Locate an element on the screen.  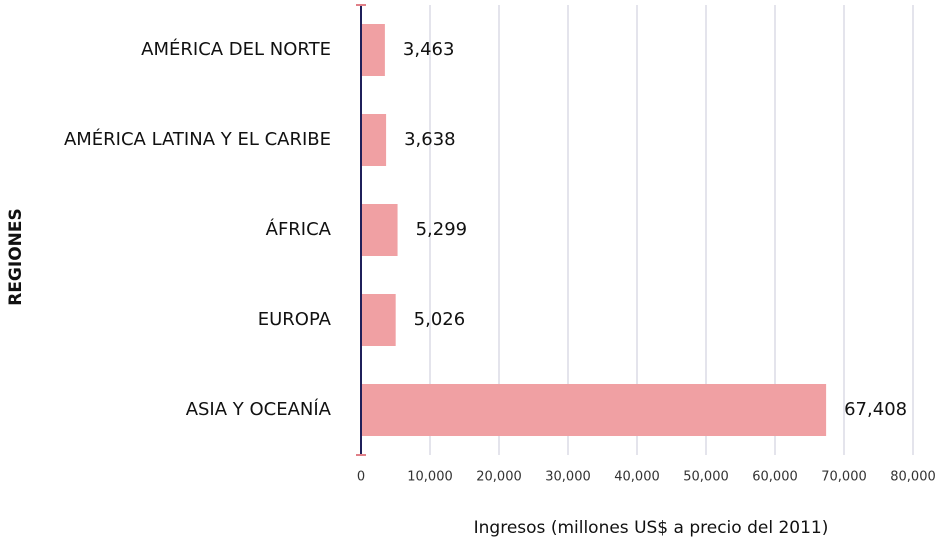
value-label: 5,299 is located at coordinates (442, 229).